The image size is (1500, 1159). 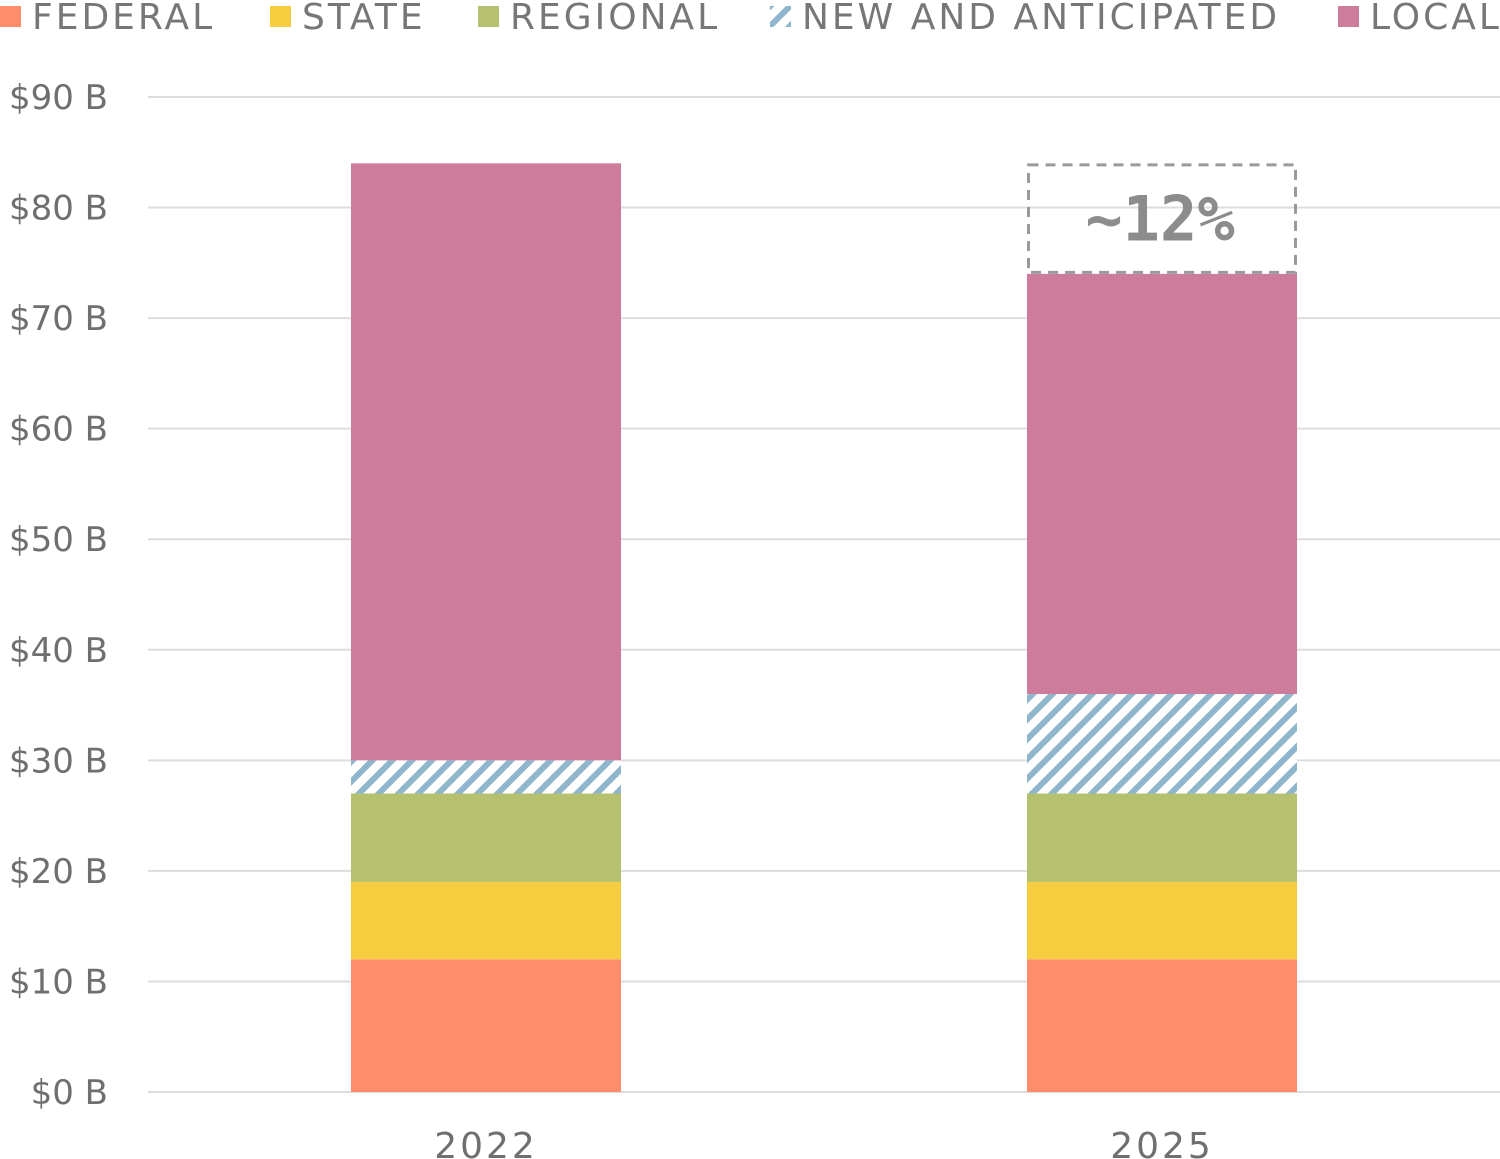 What do you see at coordinates (58, 982) in the screenshot?
I see `y-tick-label: $10 B` at bounding box center [58, 982].